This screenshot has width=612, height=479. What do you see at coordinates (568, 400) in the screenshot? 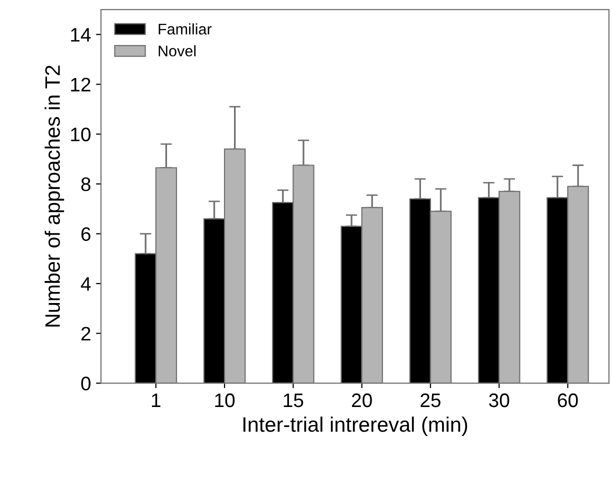
I see `x-tick-label: 60` at bounding box center [568, 400].